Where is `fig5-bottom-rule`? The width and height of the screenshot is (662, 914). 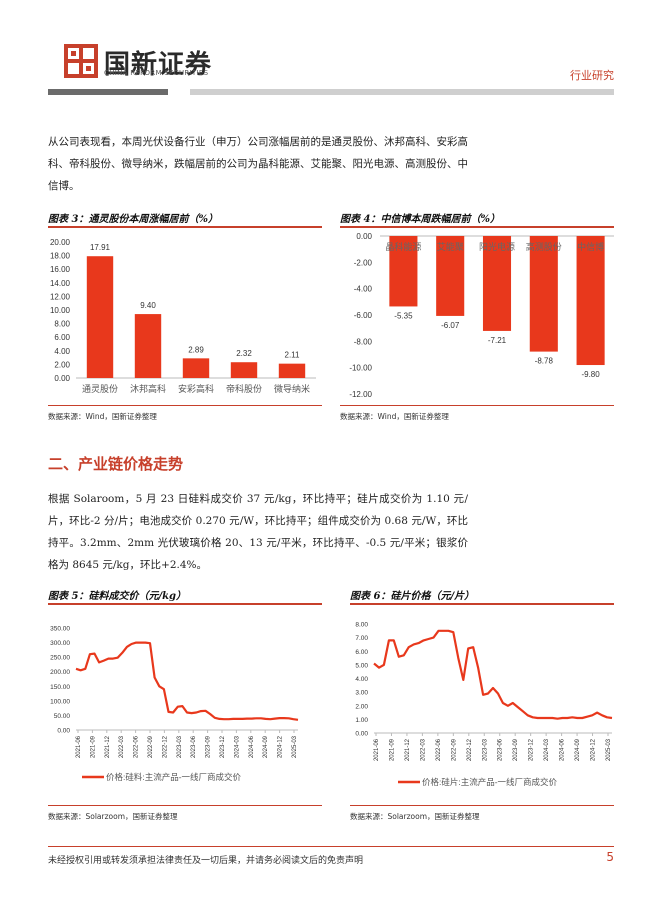
fig5-bottom-rule is located at coordinates (185, 805).